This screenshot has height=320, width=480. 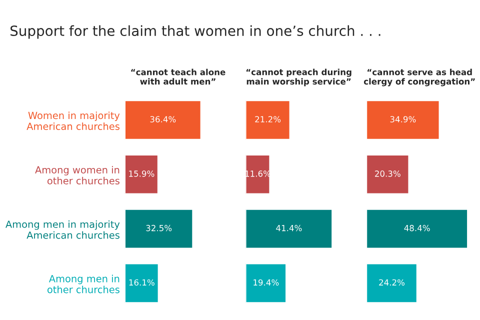 I want to click on chart-title: “cannot serve as head clergy of congregation”, so click(x=419, y=77).